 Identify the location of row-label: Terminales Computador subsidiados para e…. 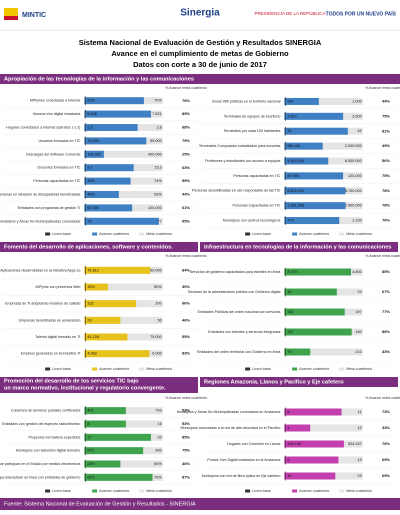
(240, 146).